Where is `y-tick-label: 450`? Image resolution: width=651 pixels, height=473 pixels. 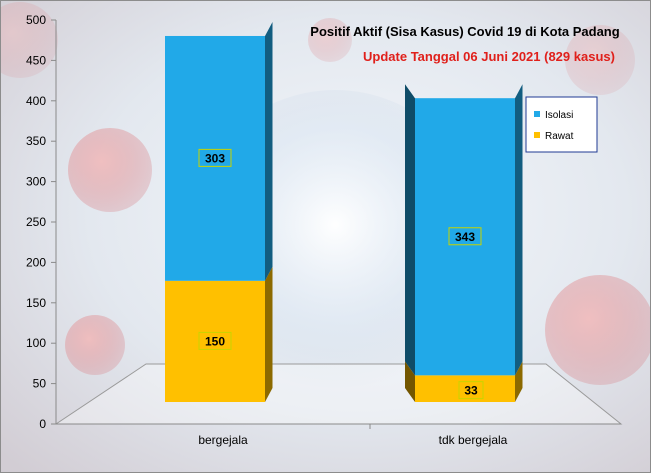
y-tick-label: 450 is located at coordinates (36, 60).